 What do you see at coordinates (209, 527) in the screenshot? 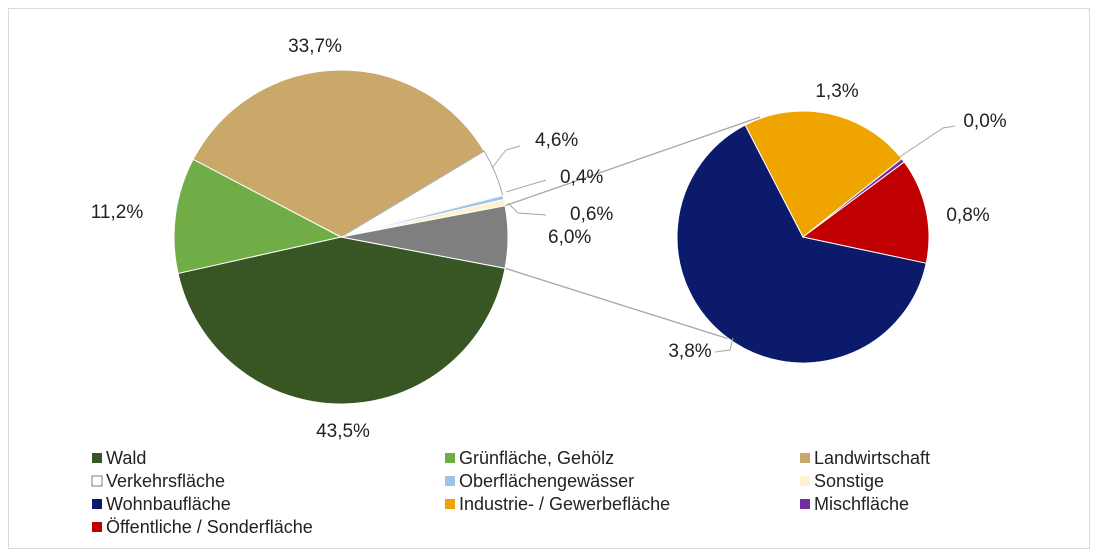
I see `legend-label: Öffentliche / Sonderfläche` at bounding box center [209, 527].